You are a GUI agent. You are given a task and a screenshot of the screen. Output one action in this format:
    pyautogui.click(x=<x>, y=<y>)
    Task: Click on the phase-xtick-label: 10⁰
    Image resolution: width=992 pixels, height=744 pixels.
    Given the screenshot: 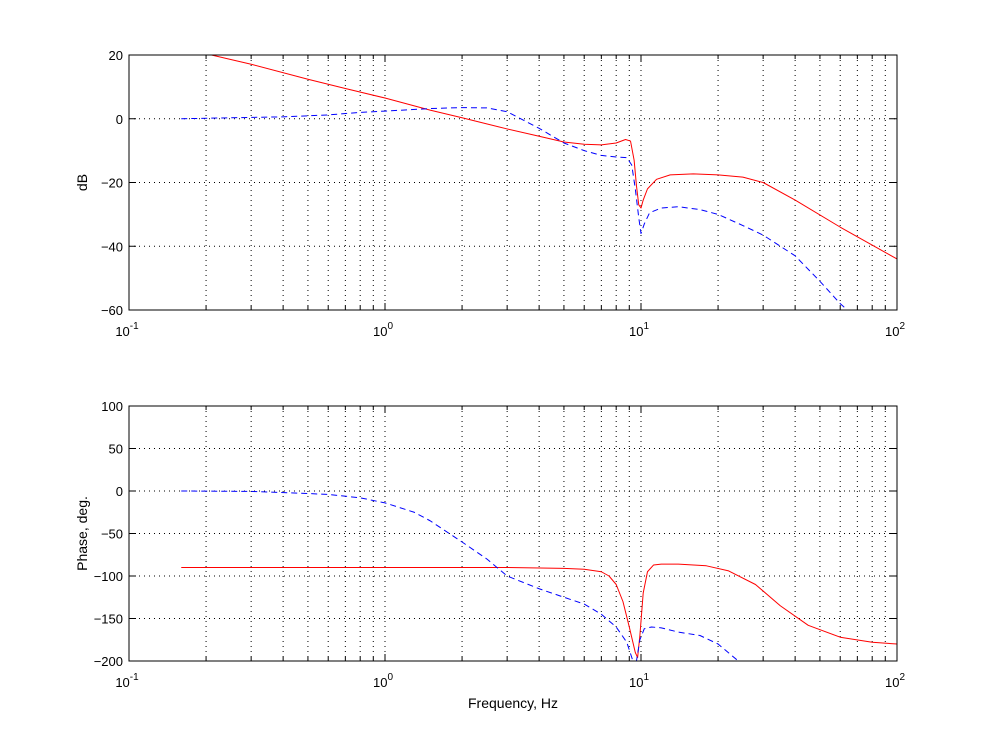 What is the action you would take?
    pyautogui.click(x=383, y=681)
    